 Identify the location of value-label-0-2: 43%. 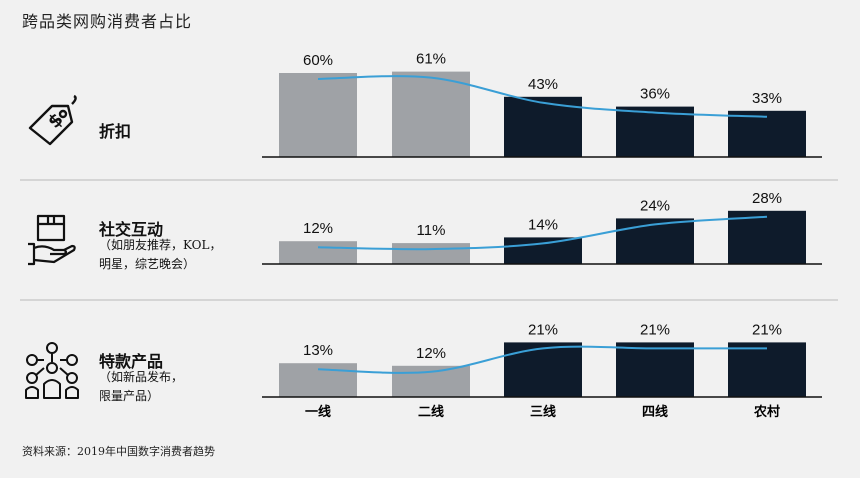
(543, 84).